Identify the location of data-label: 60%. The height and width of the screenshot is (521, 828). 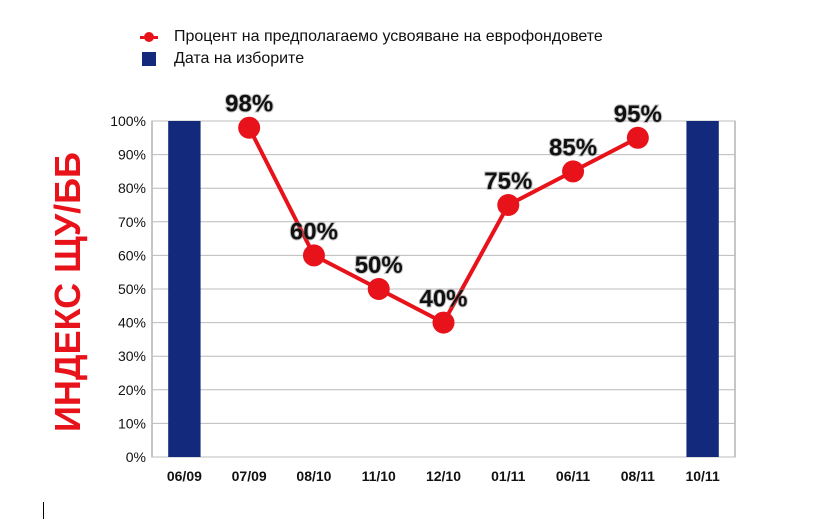
(314, 231).